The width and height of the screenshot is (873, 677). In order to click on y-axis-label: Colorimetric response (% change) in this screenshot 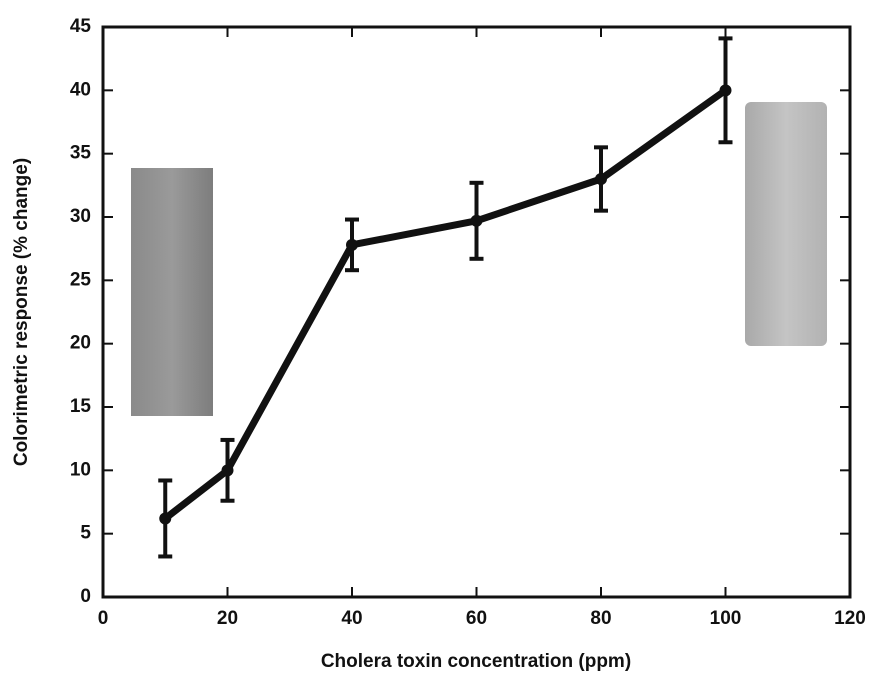, I will do `click(21, 312)`.